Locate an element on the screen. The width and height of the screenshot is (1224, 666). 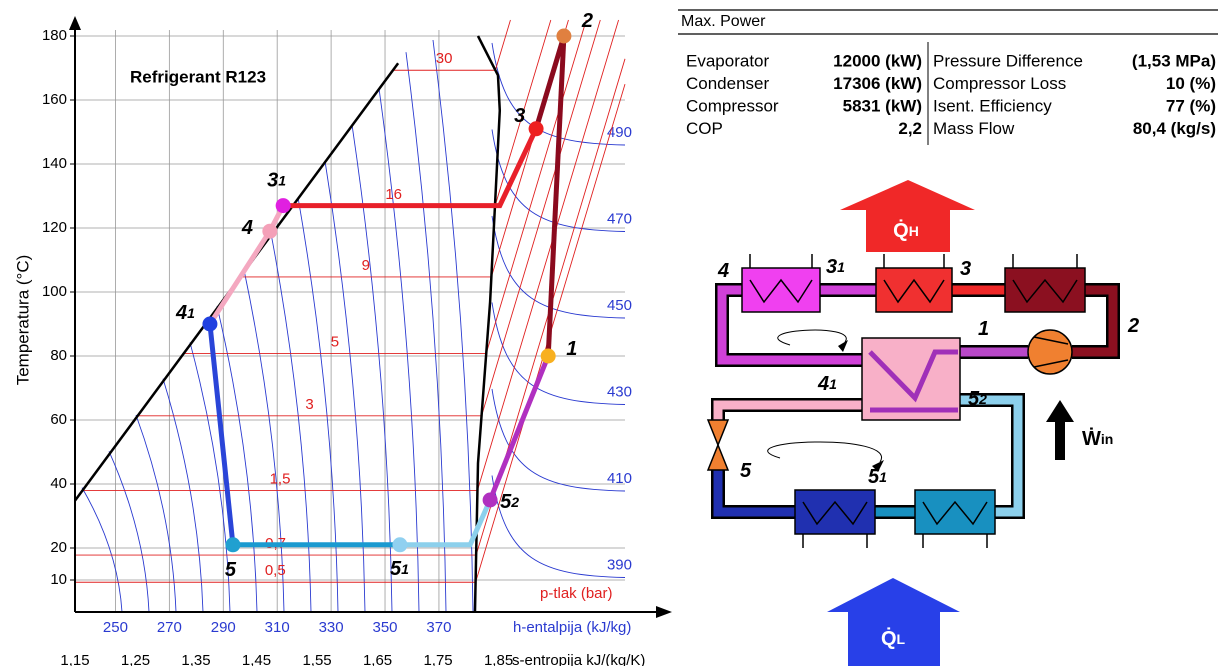
state-label: 31 is located at coordinates (276, 181).